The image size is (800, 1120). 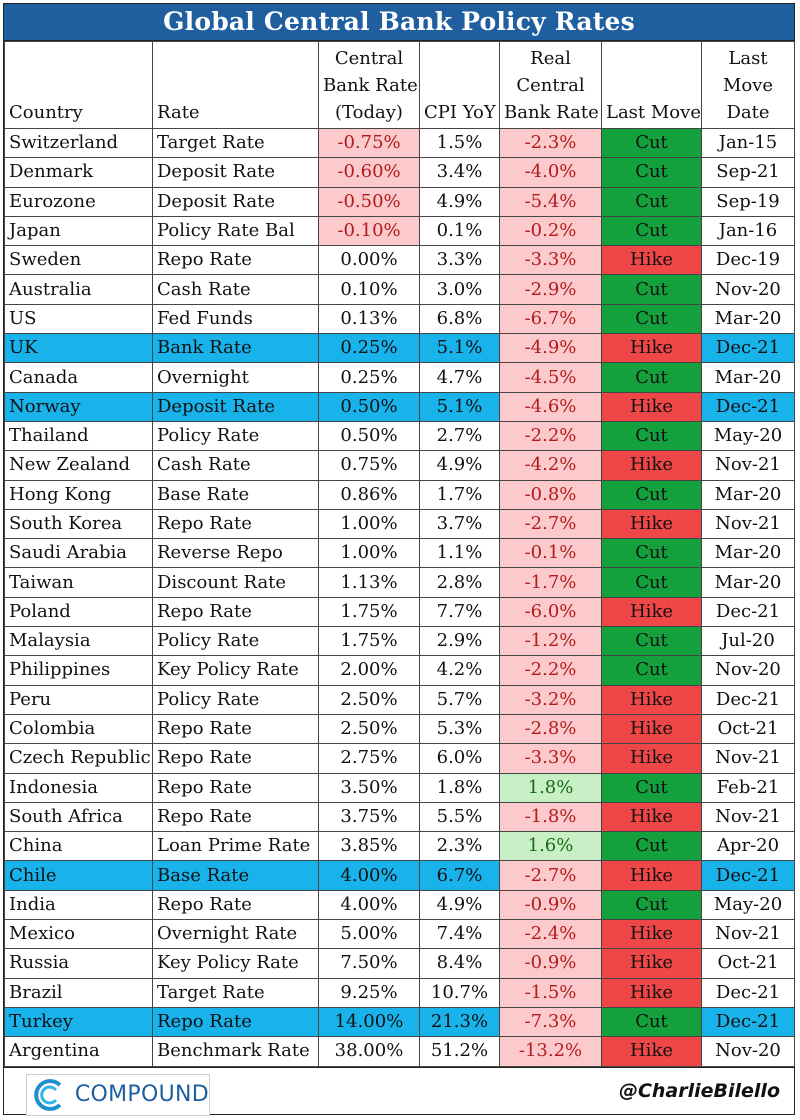 I want to click on cell-country: Peru, so click(x=78, y=699).